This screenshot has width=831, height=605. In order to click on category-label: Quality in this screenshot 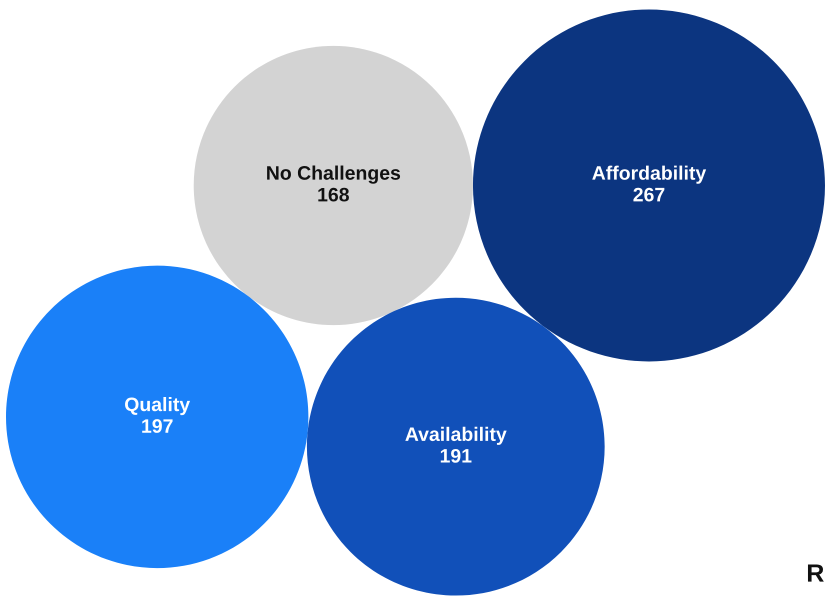, I will do `click(157, 406)`.